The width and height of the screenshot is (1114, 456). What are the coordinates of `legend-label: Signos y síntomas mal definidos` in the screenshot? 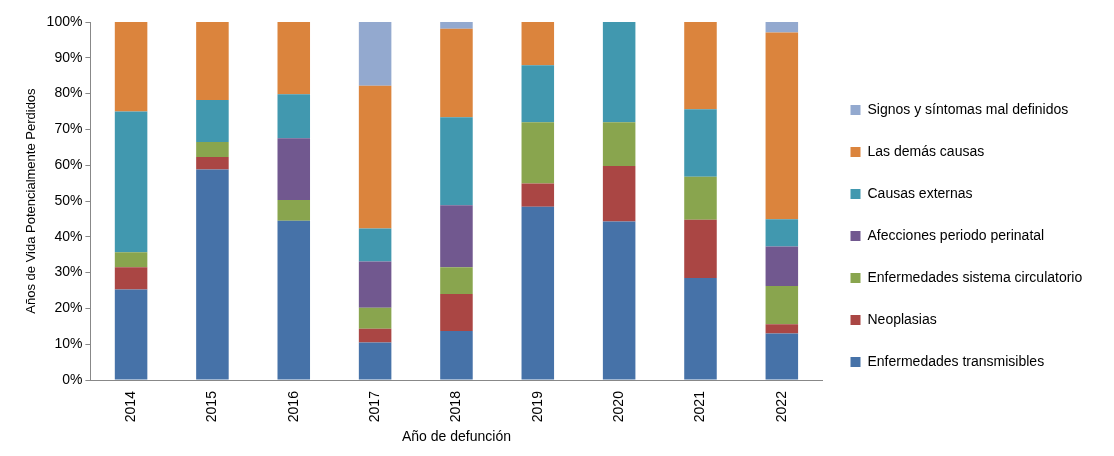 It's located at (968, 108).